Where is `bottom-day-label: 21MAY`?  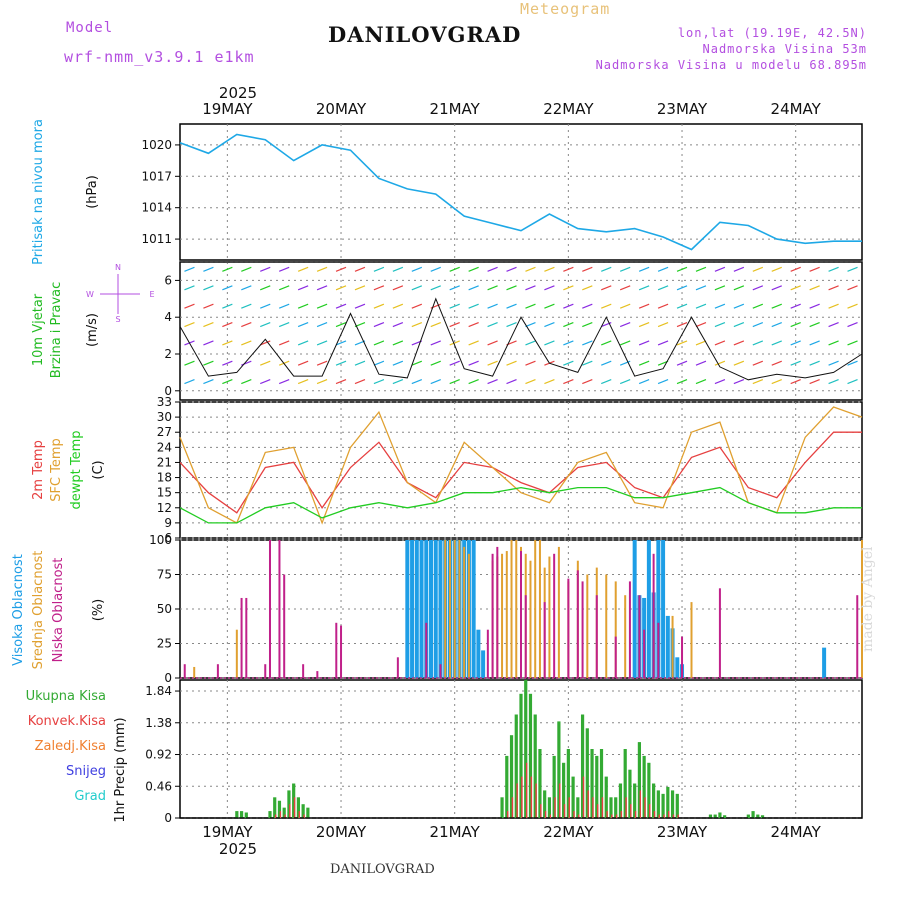
bottom-day-label: 21MAY is located at coordinates (455, 832).